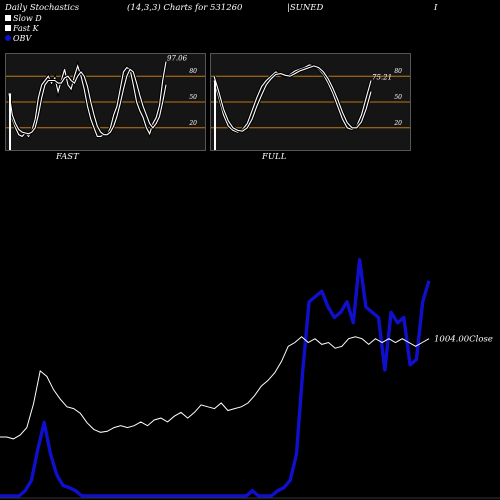  What do you see at coordinates (193, 97) in the screenshot?
I see `fast-level-label-50: 50` at bounding box center [193, 97].